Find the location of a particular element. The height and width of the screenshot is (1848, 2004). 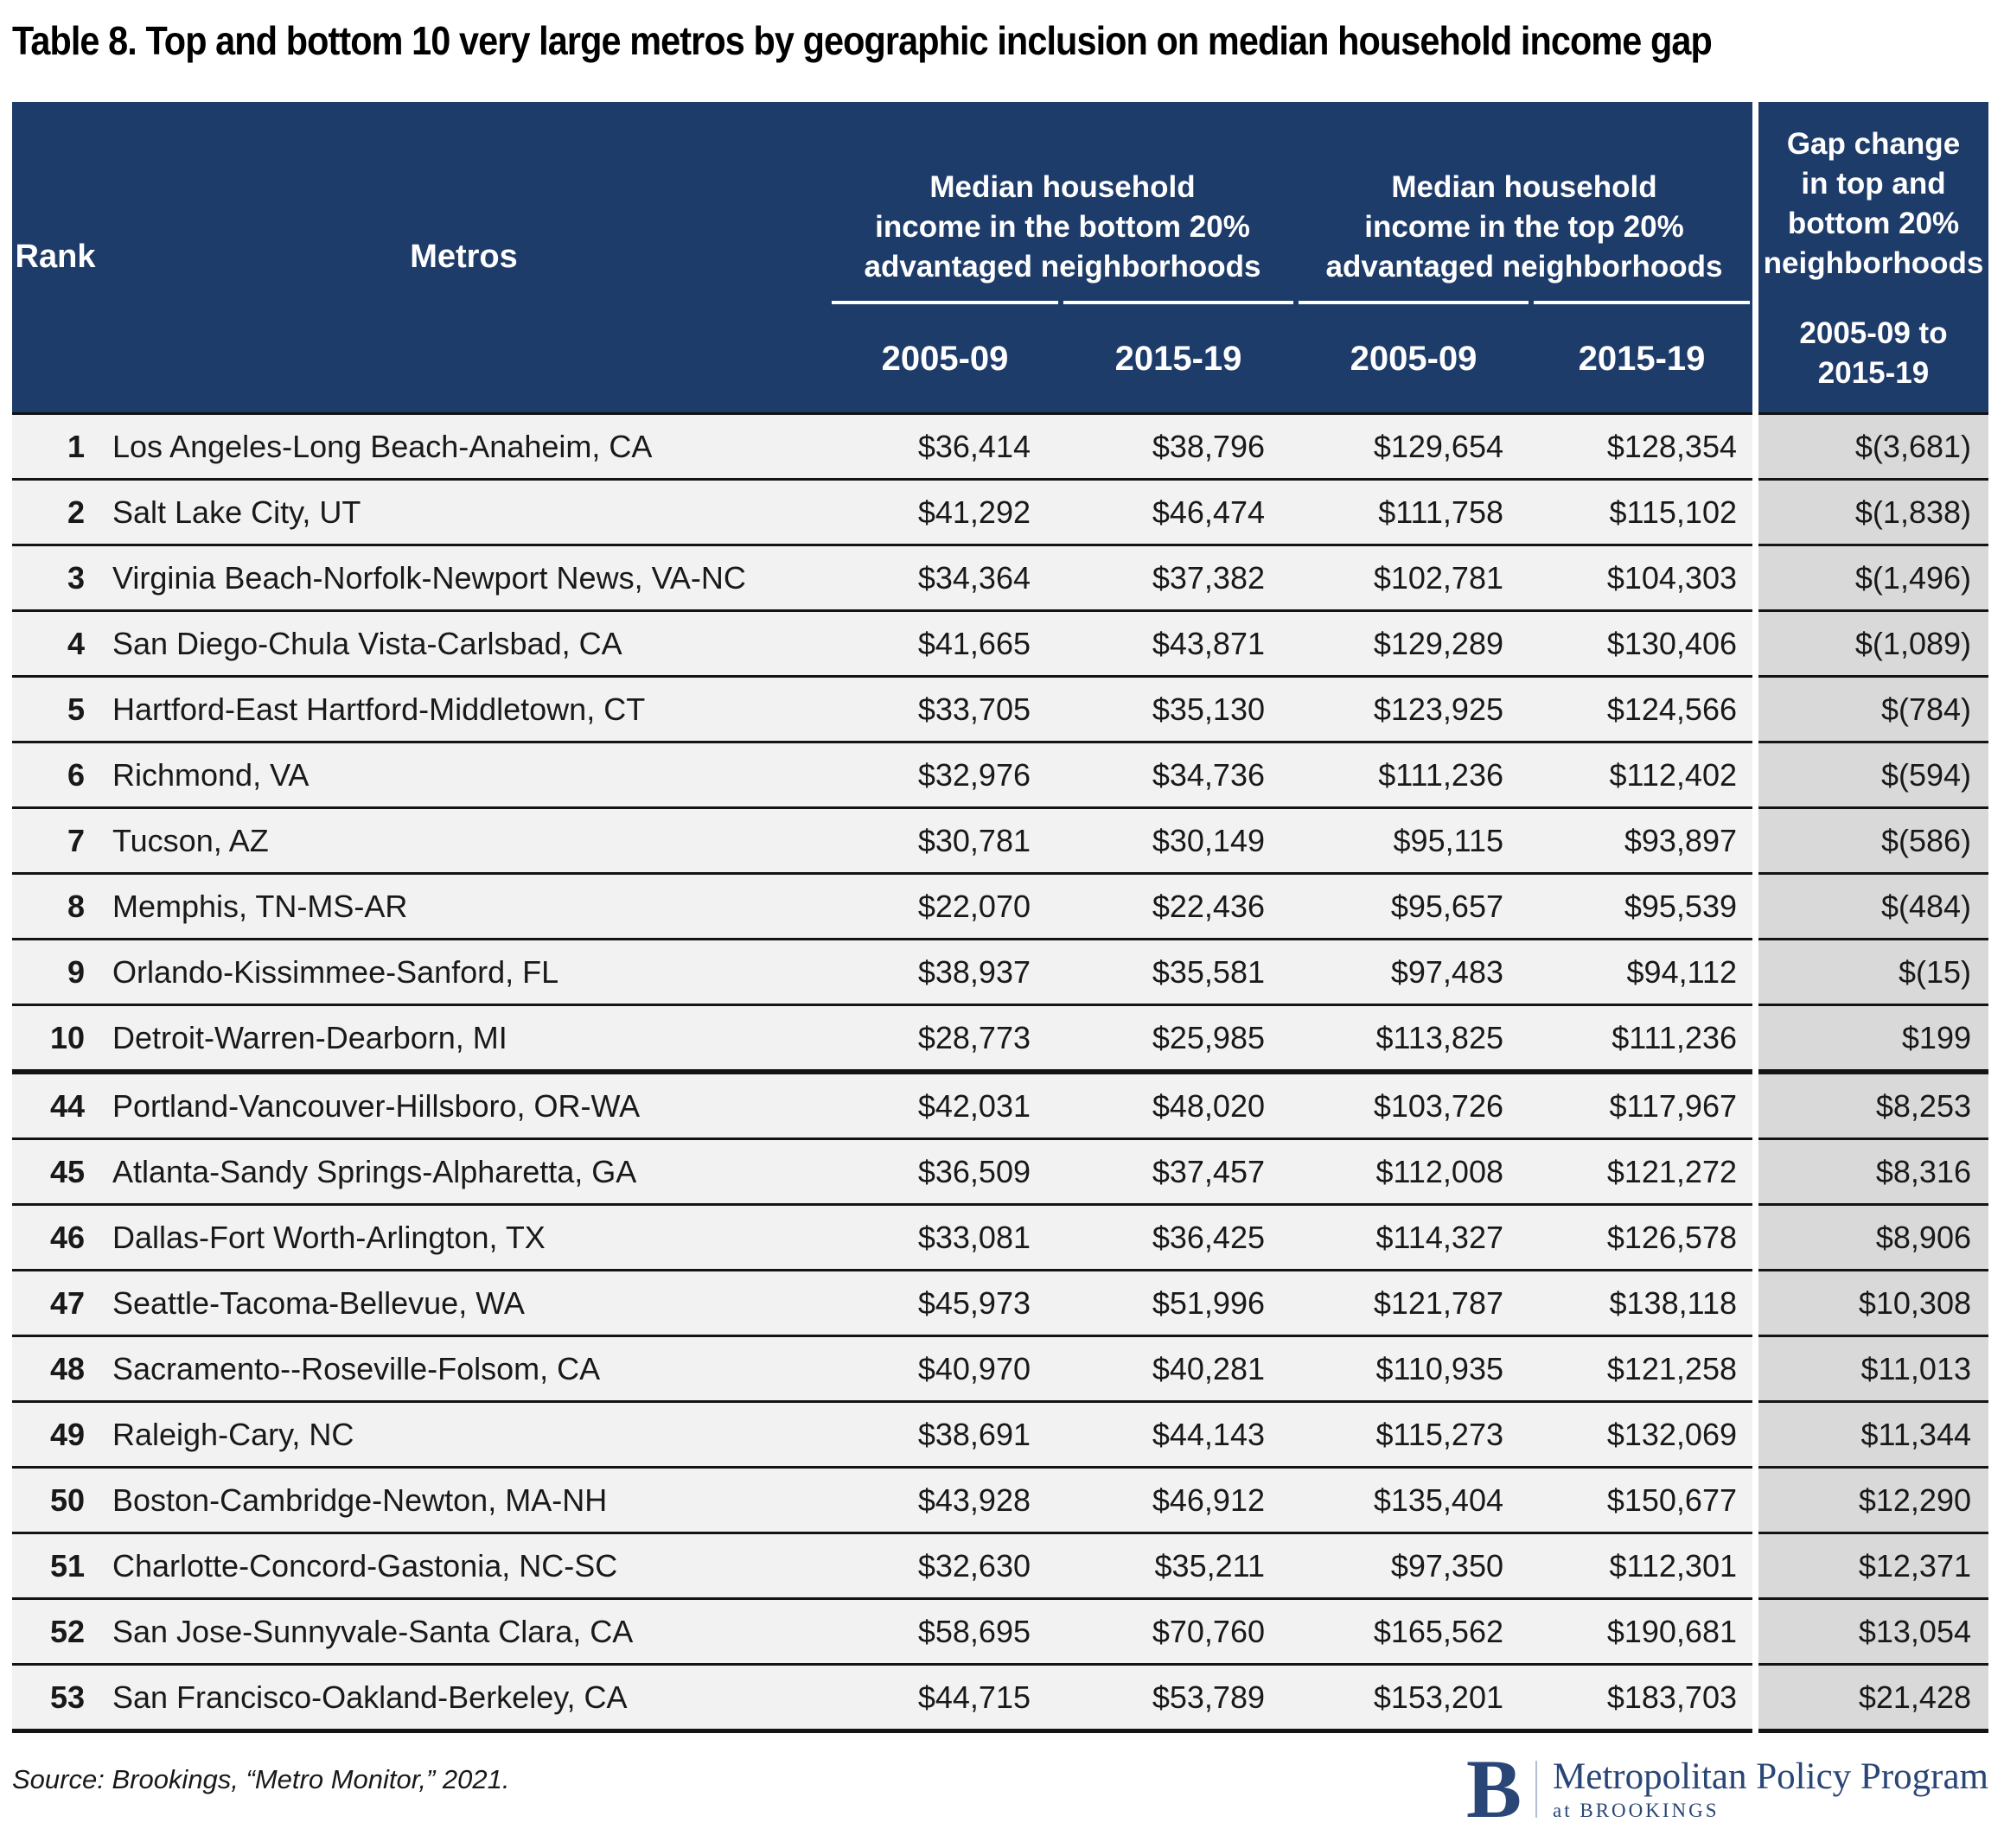

value-bottom-2005-09-cell: $22,070 is located at coordinates (945, 907).